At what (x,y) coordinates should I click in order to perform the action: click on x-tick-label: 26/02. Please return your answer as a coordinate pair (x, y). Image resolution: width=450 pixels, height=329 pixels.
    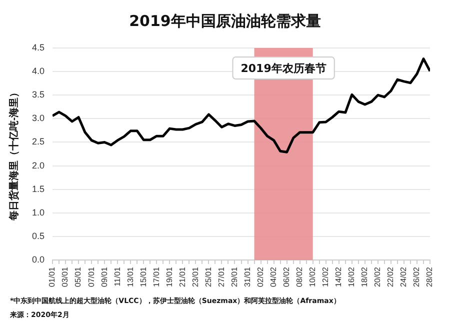
    Looking at the image, I should click on (417, 277).